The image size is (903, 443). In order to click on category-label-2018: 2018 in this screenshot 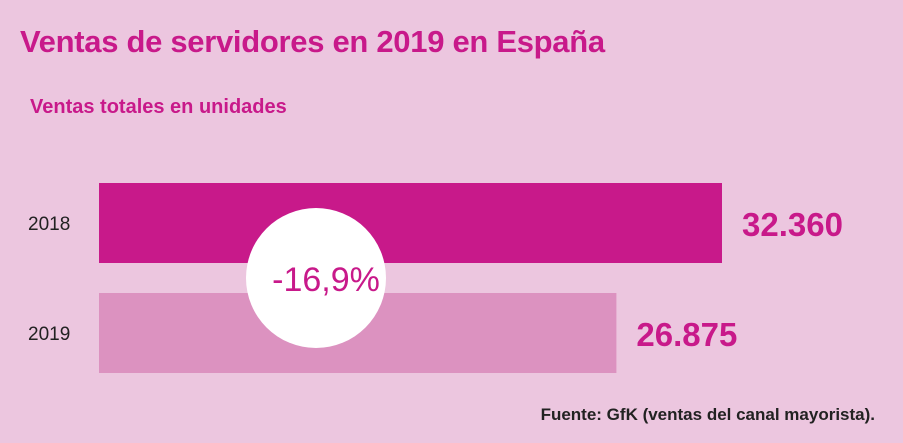, I will do `click(49, 224)`.